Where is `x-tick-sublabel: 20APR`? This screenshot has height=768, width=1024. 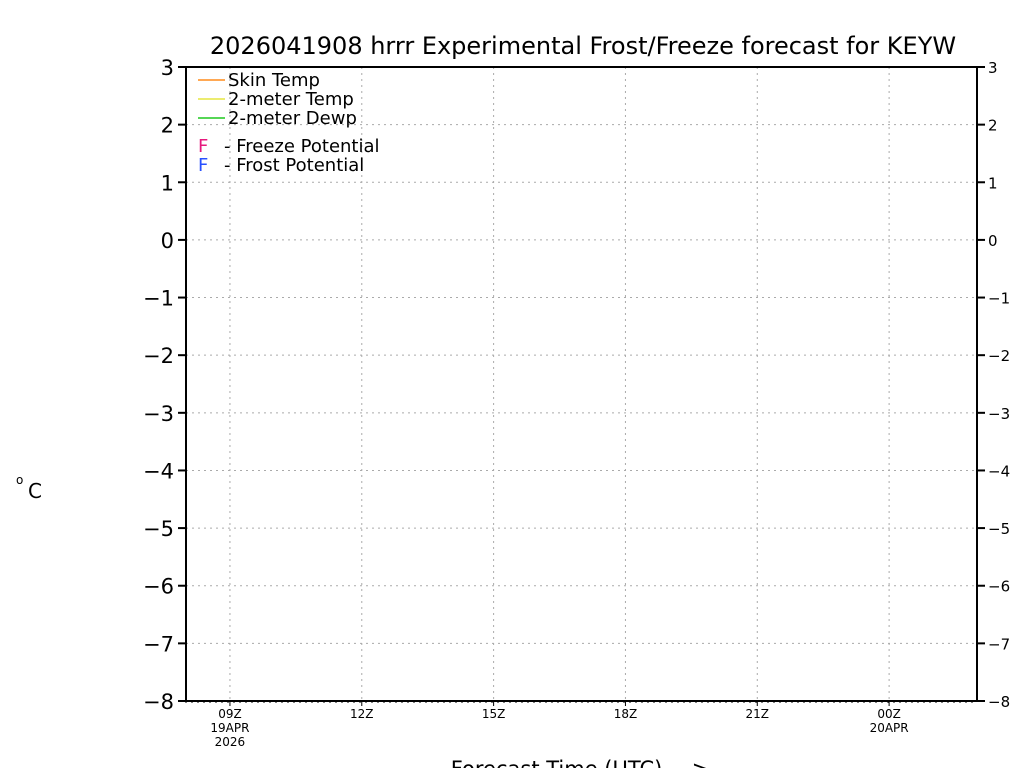 x-tick-sublabel: 20APR is located at coordinates (889, 728).